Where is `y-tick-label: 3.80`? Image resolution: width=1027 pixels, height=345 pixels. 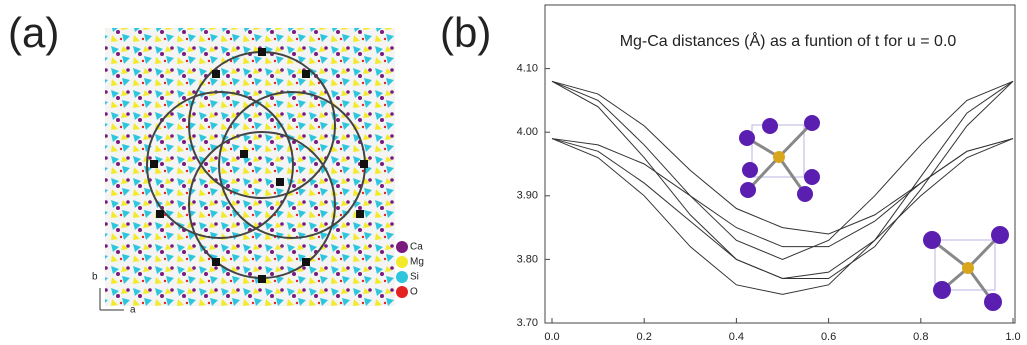
y-tick-label: 3.80 is located at coordinates (527, 259).